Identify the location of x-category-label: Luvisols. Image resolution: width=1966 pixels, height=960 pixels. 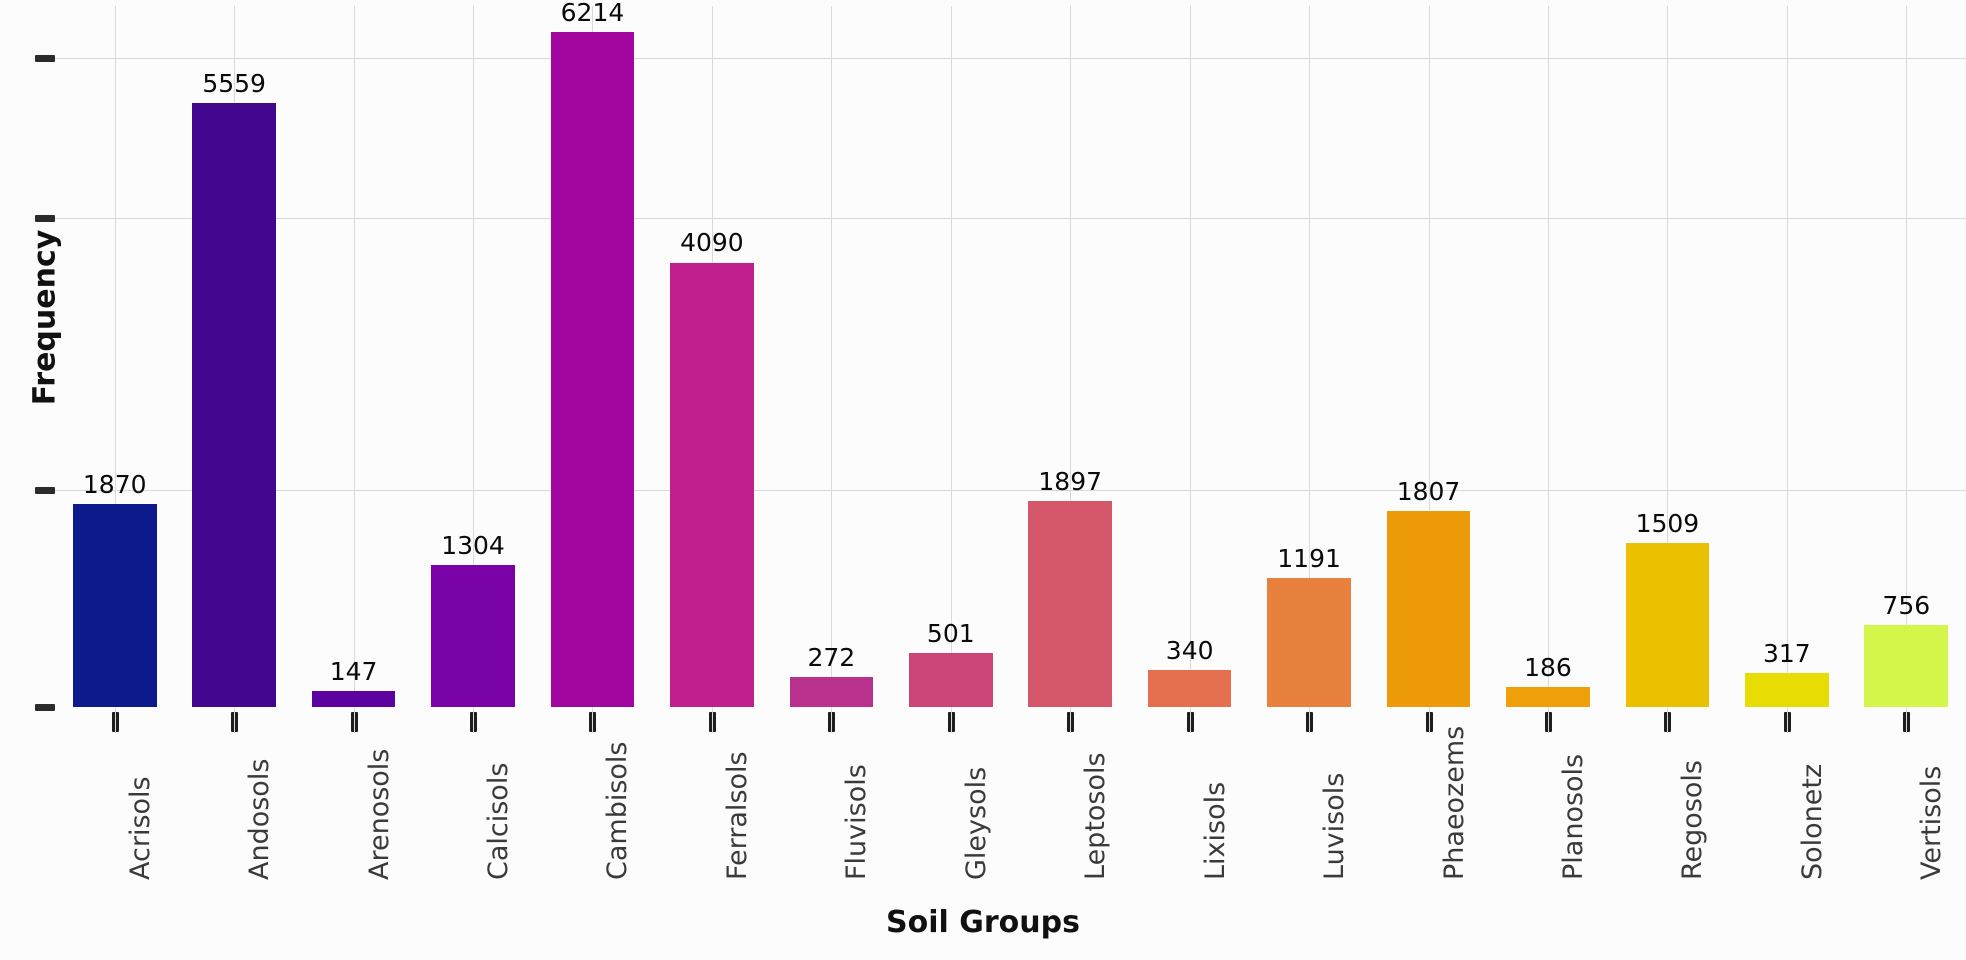
(1335, 826).